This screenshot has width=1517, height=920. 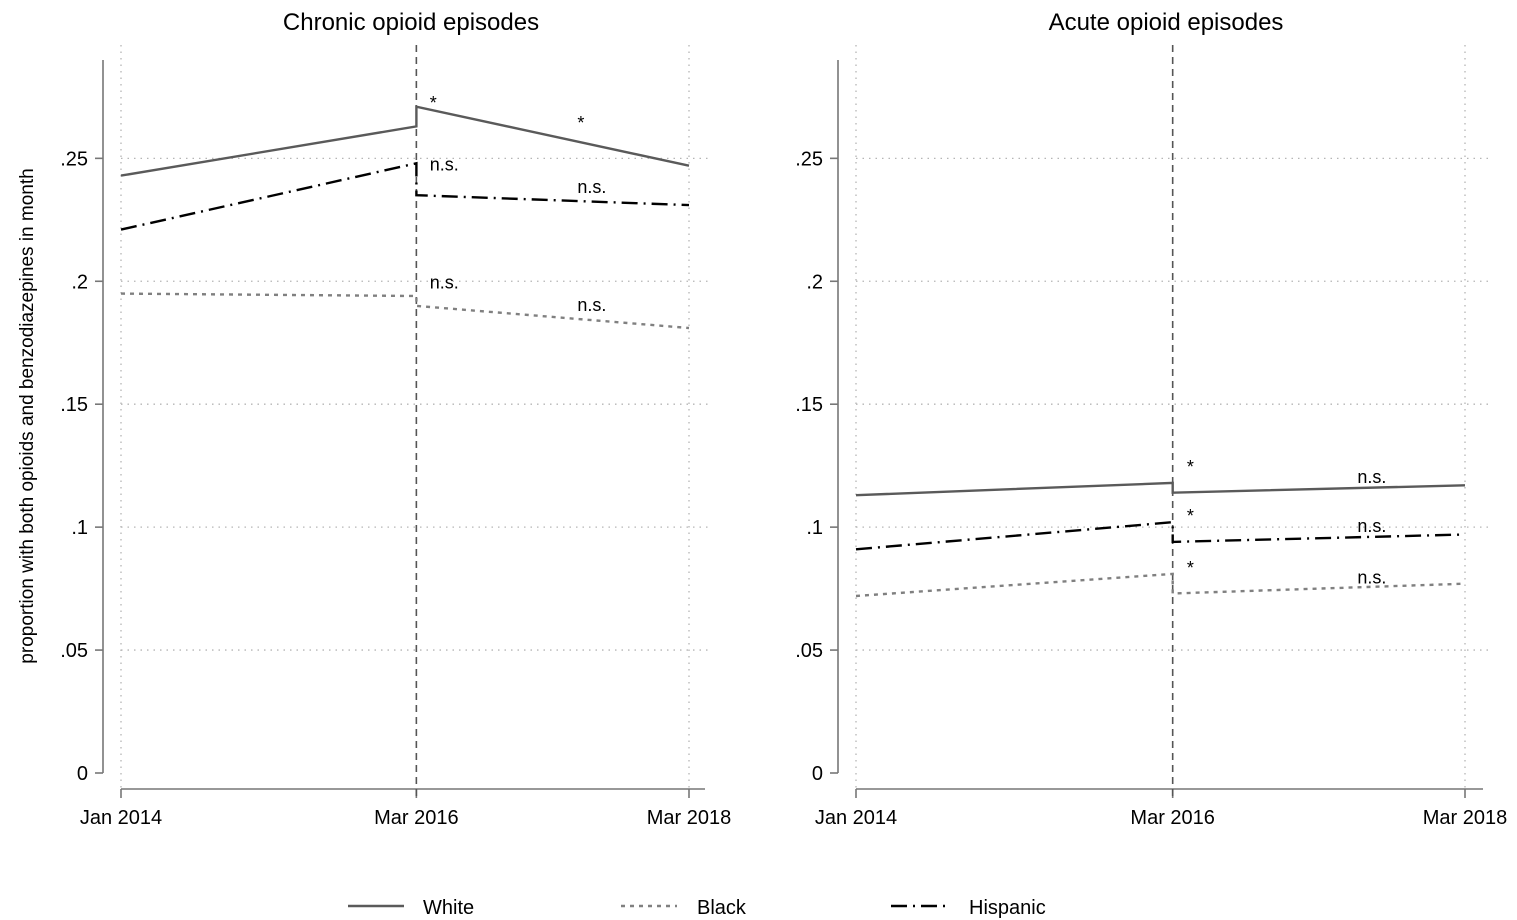 I want to click on panel-1-title: Chronic opioid episodes, so click(x=411, y=22).